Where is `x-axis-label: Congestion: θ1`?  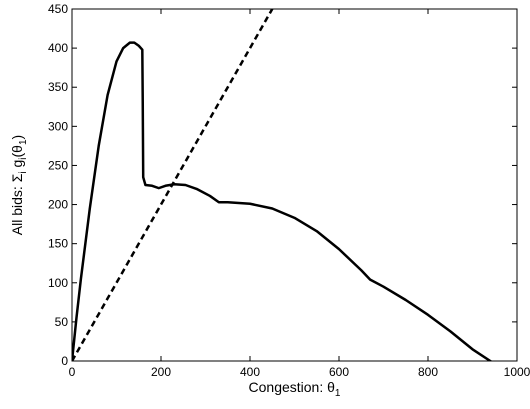 x-axis-label: Congestion: θ1 is located at coordinates (295, 389).